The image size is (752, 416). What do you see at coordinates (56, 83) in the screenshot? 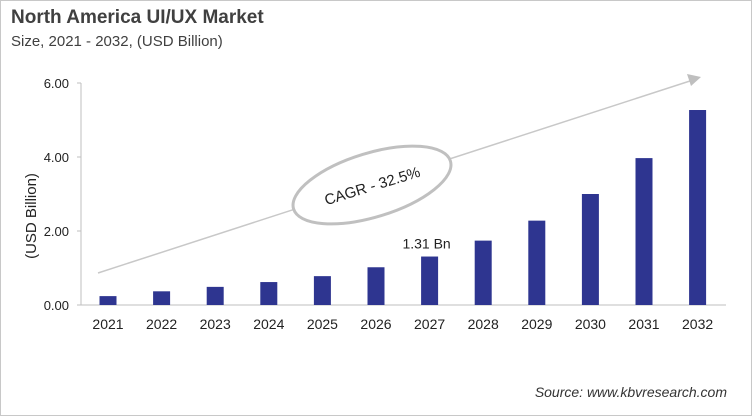
I see `y-tick-label: 6.00` at bounding box center [56, 83].